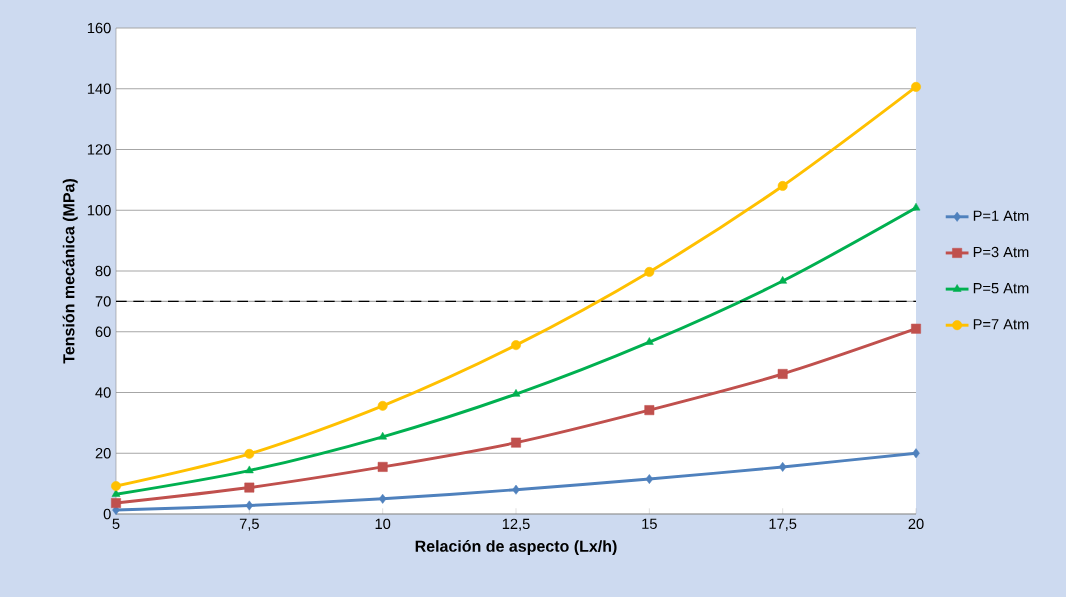 The height and width of the screenshot is (597, 1066). Describe the element at coordinates (249, 524) in the screenshot. I see `x-tick-label: 7,5` at that location.